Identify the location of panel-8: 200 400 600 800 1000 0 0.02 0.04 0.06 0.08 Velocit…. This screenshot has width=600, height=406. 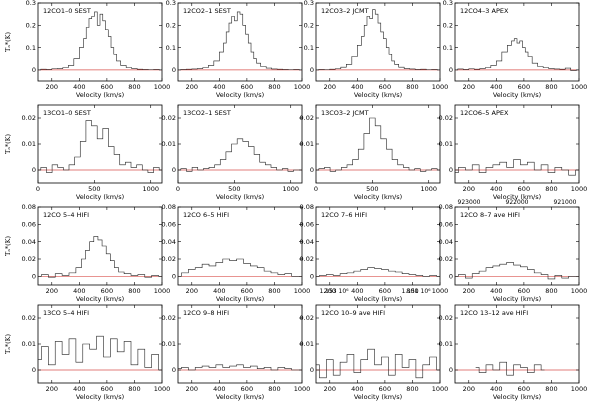
(87, 253).